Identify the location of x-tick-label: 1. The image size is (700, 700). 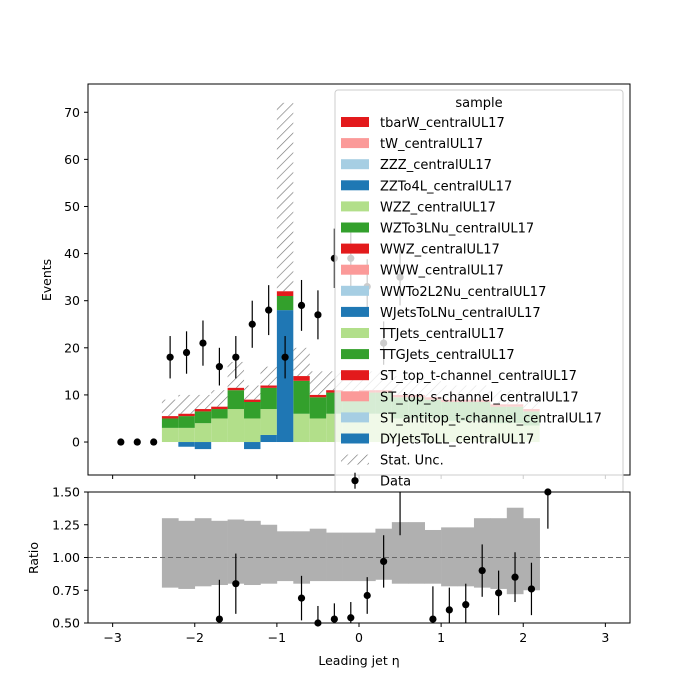
(441, 637).